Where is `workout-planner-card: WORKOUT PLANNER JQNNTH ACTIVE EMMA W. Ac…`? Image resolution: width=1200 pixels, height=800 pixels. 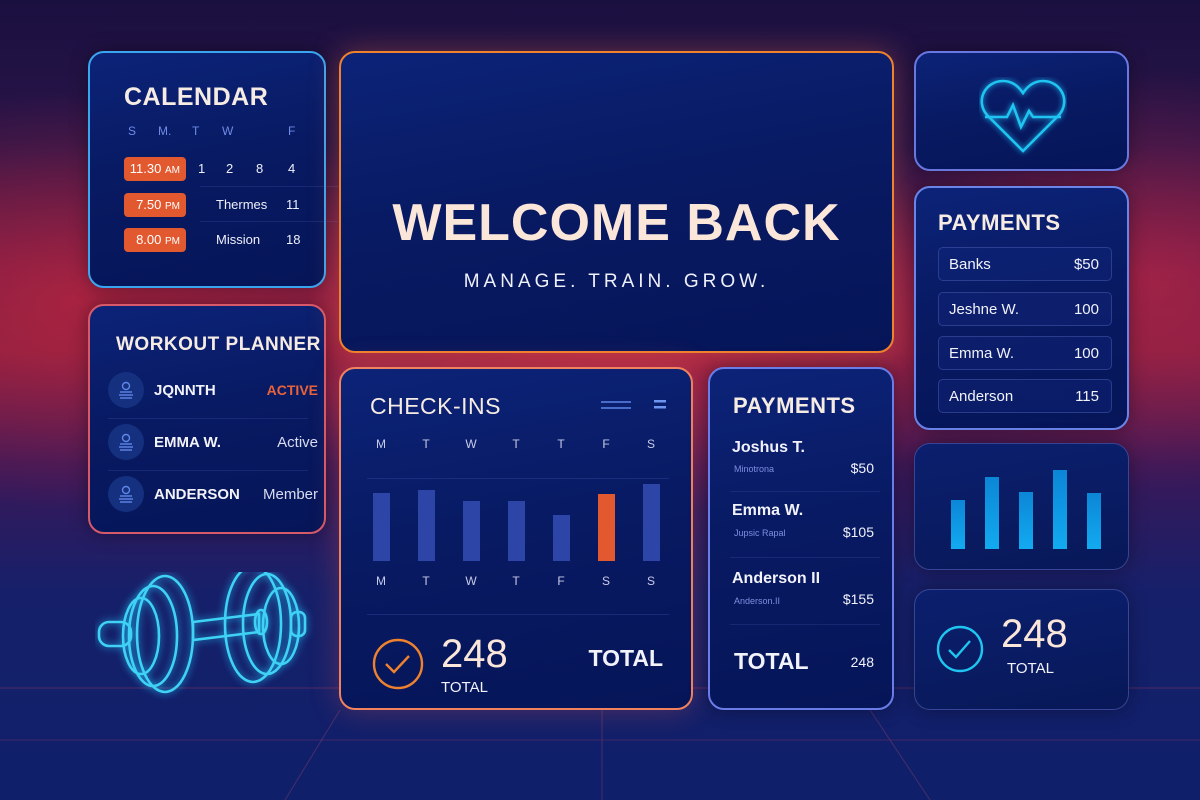 workout-planner-card: WORKOUT PLANNER JQNNTH ACTIVE EMMA W. Ac… is located at coordinates (207, 419).